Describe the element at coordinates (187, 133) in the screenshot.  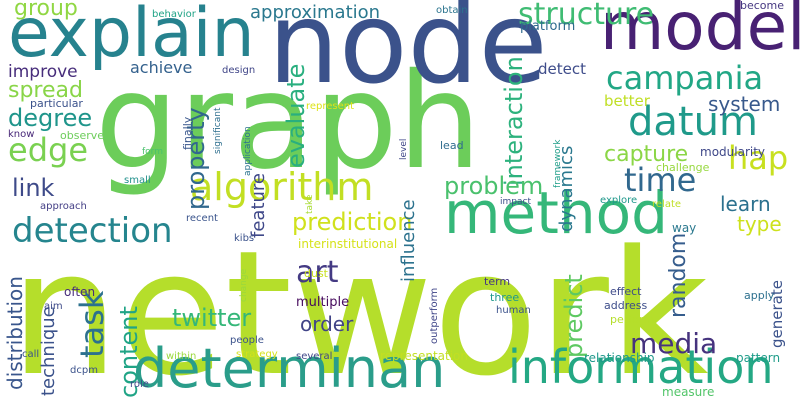
I see `word-finally: finally` at that location.